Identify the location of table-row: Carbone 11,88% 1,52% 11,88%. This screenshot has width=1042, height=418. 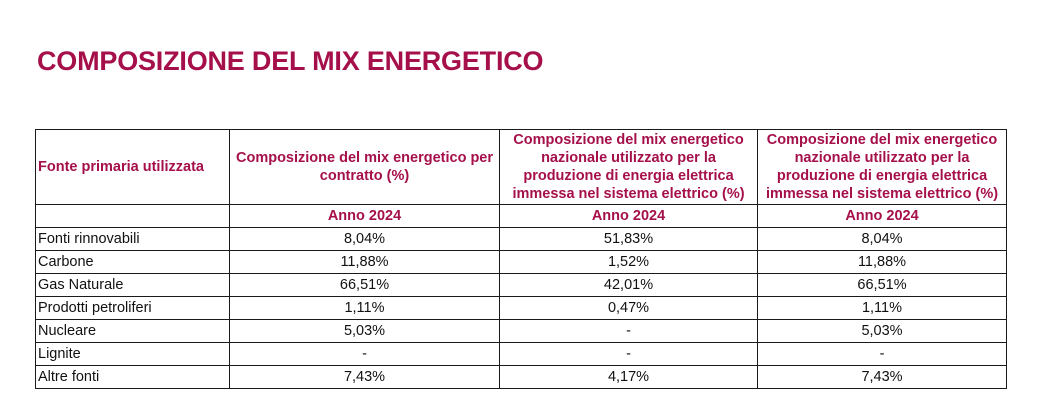
(521, 262).